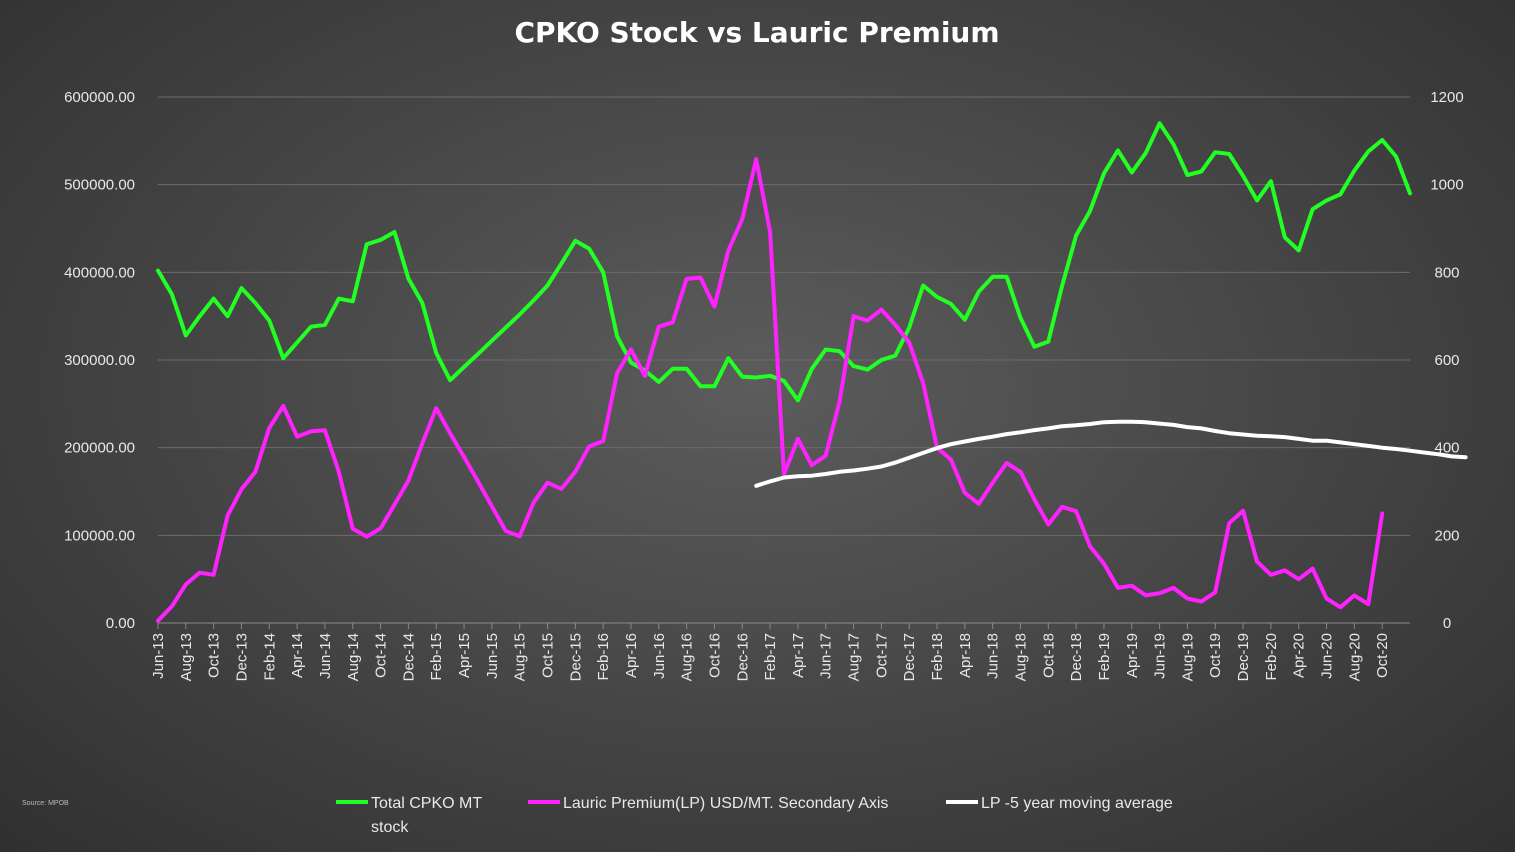 This screenshot has height=852, width=1515. Describe the element at coordinates (297, 655) in the screenshot. I see `x-tick-label: Apr-14` at that location.